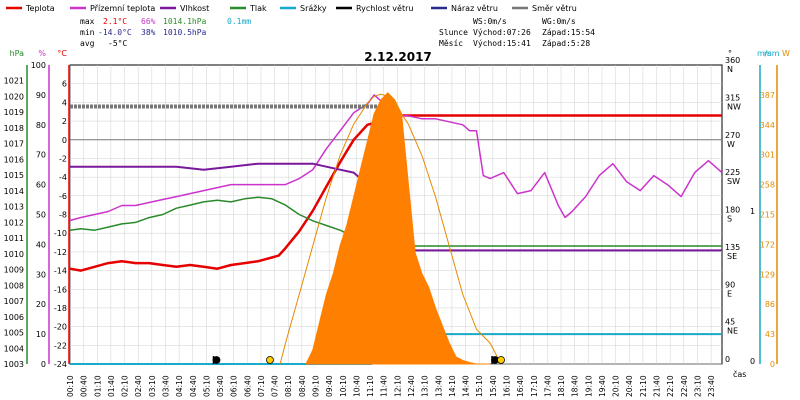 The height and width of the screenshot is (400, 800). Describe the element at coordinates (14, 348) in the screenshot. I see `tick-label: 1004` at that location.